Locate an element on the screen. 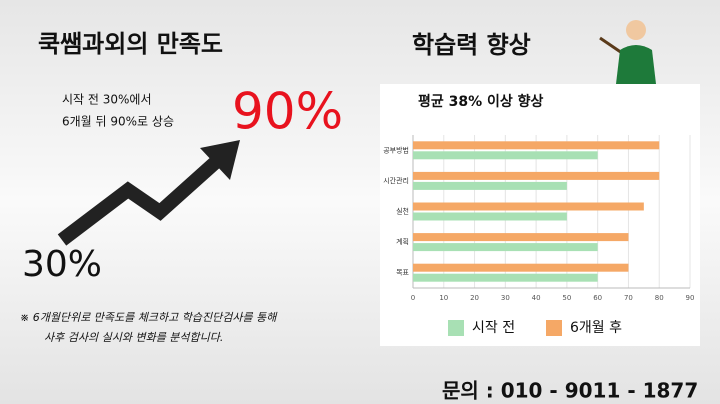 This screenshot has height=404, width=720. trend-arrow is located at coordinates (140, 200).